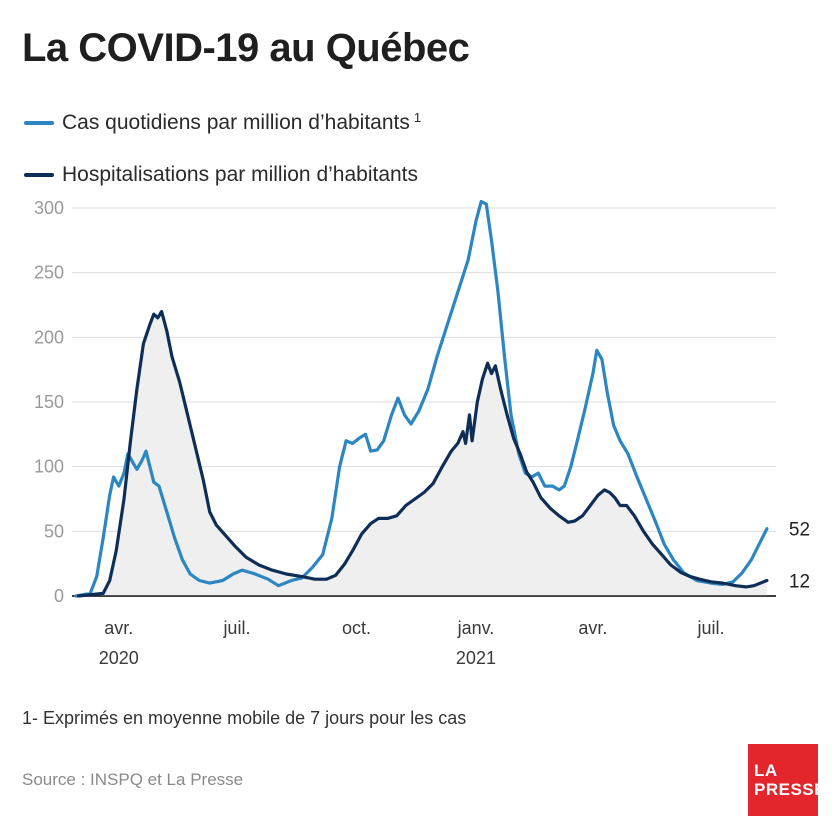 The image size is (840, 840). I want to click on y-tick-label: 100, so click(49, 467).